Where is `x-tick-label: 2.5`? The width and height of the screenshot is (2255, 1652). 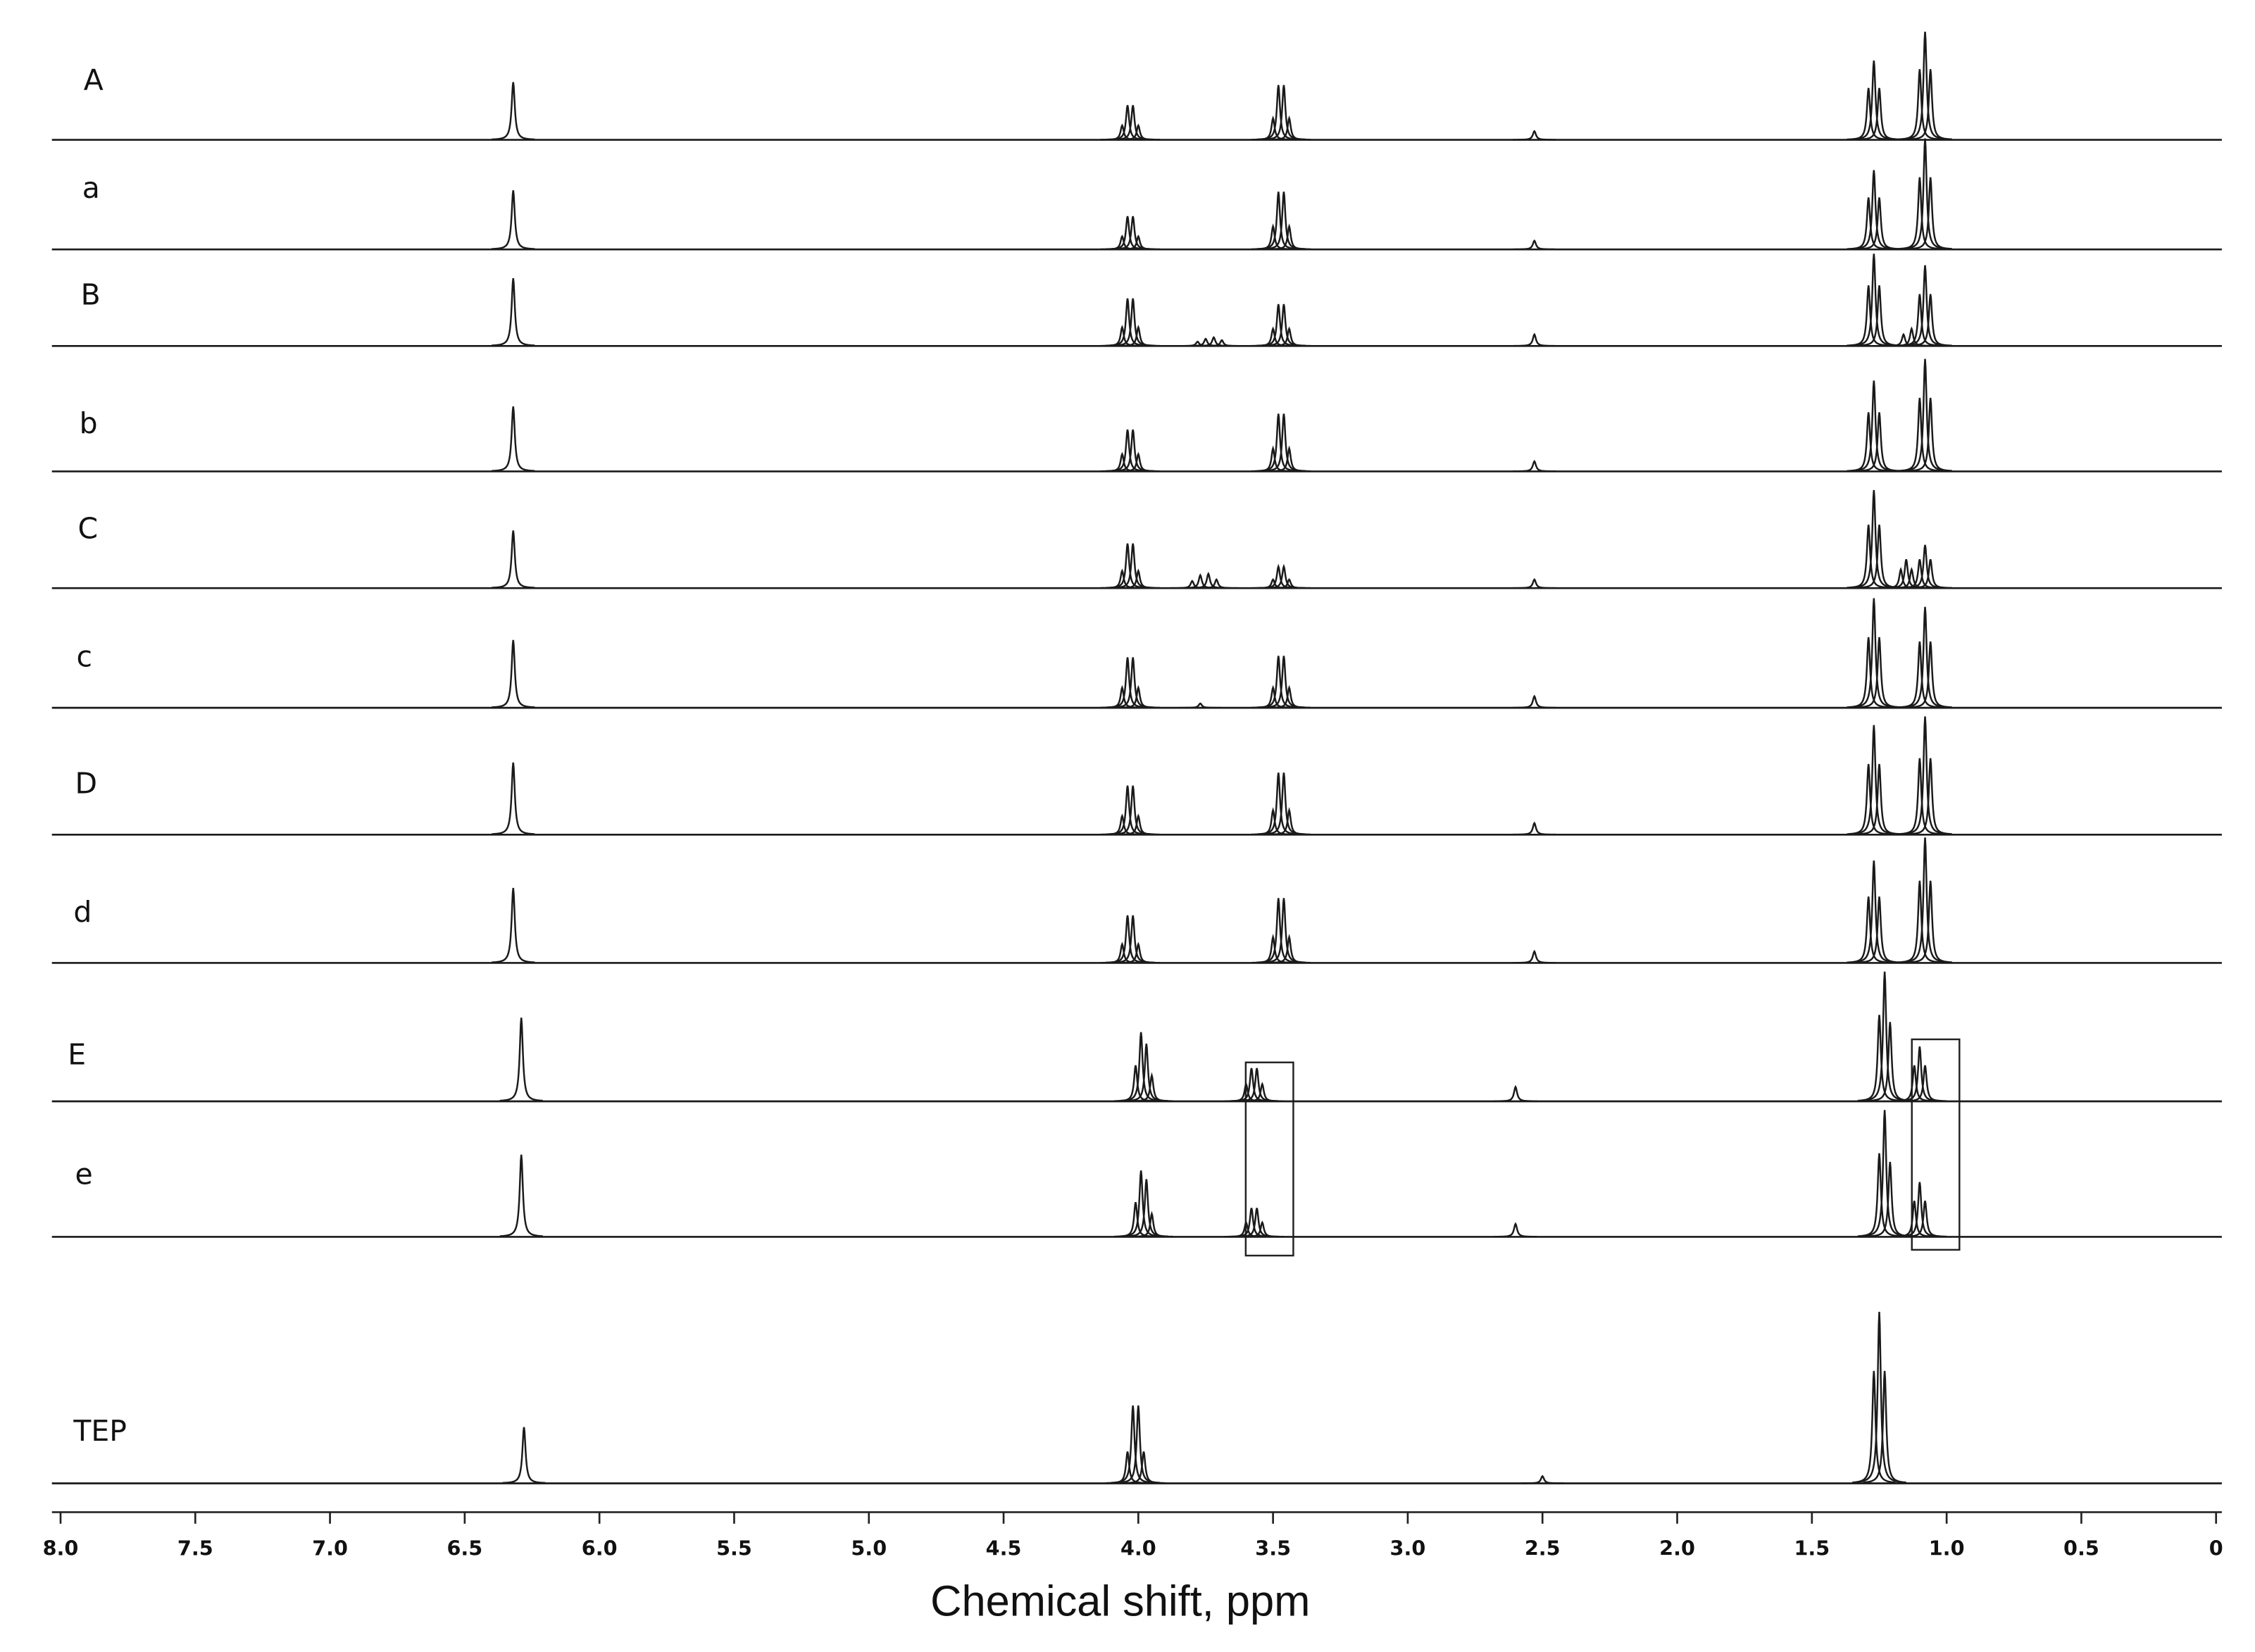 x-tick-label: 2.5 is located at coordinates (1543, 1548).